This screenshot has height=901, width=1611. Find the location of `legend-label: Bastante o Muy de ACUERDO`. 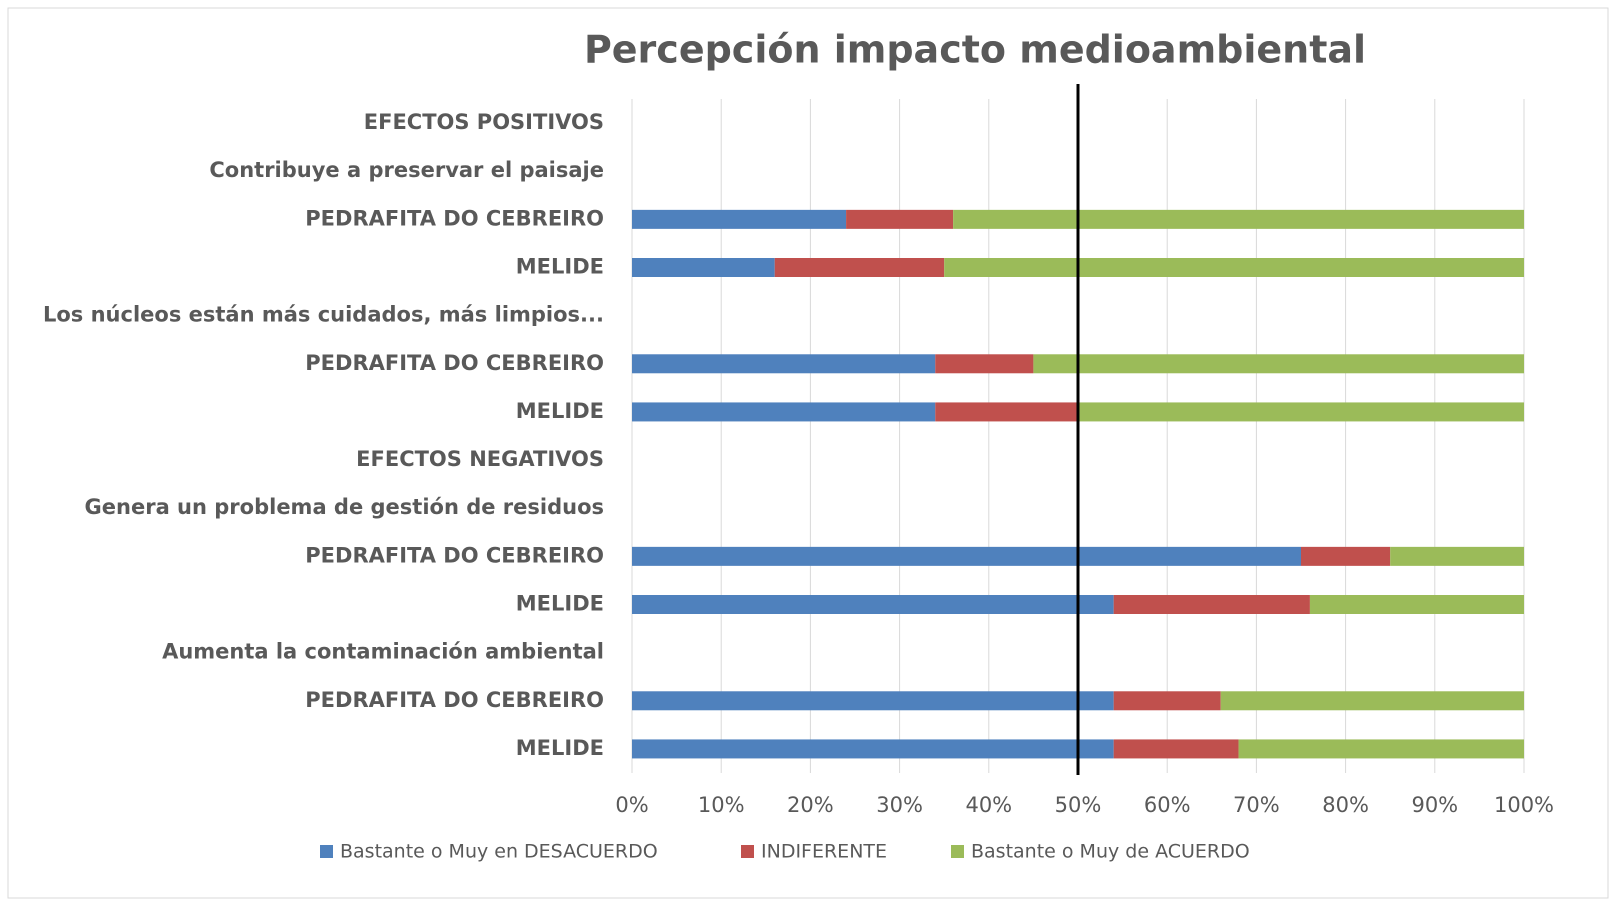

legend-label: Bastante o Muy de ACUERDO is located at coordinates (1110, 852).